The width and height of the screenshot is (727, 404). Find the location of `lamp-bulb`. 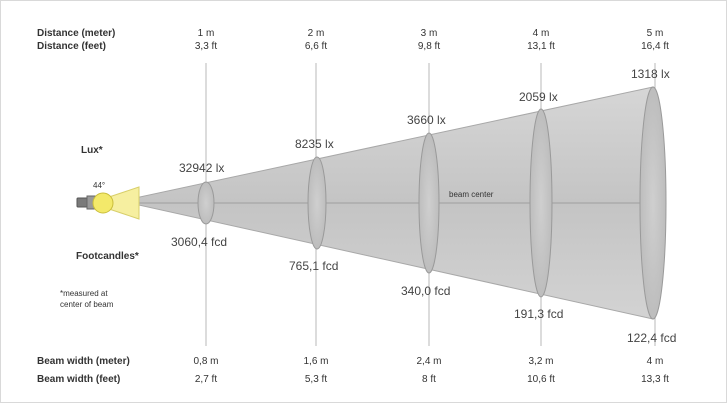

lamp-bulb is located at coordinates (103, 203).